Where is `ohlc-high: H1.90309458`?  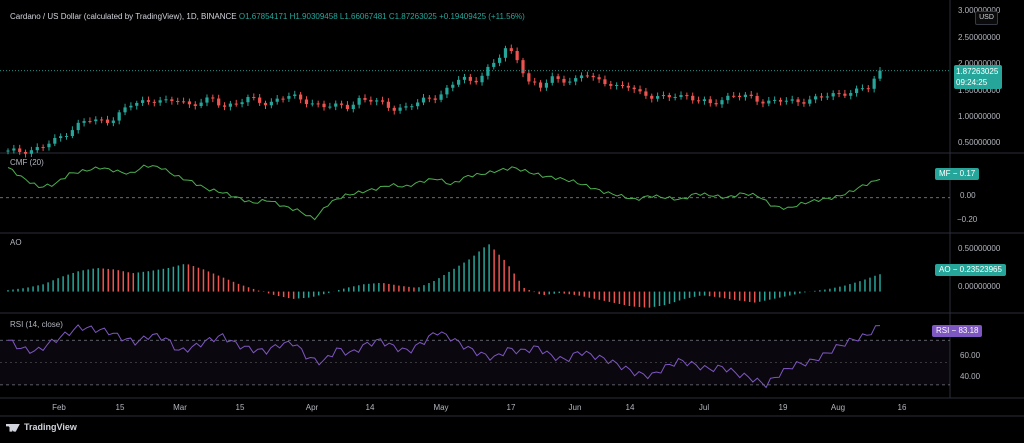
ohlc-high: H1.90309458 is located at coordinates (313, 16).